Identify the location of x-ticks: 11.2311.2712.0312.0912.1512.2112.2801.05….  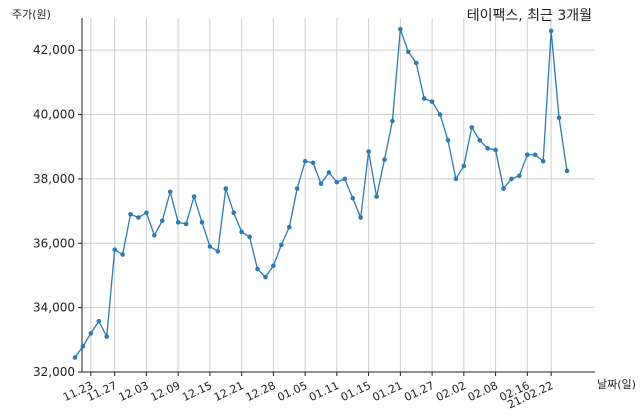
(308, 391).